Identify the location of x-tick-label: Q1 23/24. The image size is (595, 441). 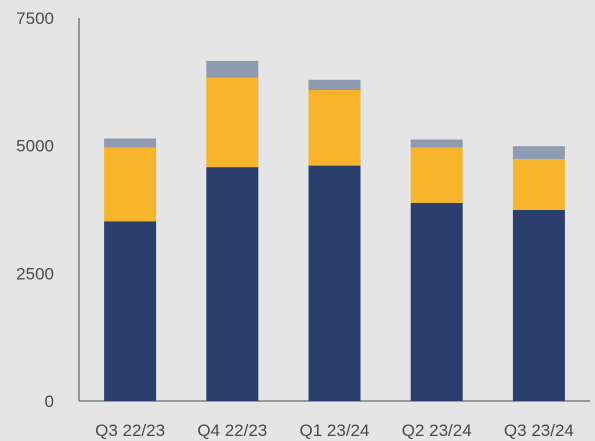
(335, 430).